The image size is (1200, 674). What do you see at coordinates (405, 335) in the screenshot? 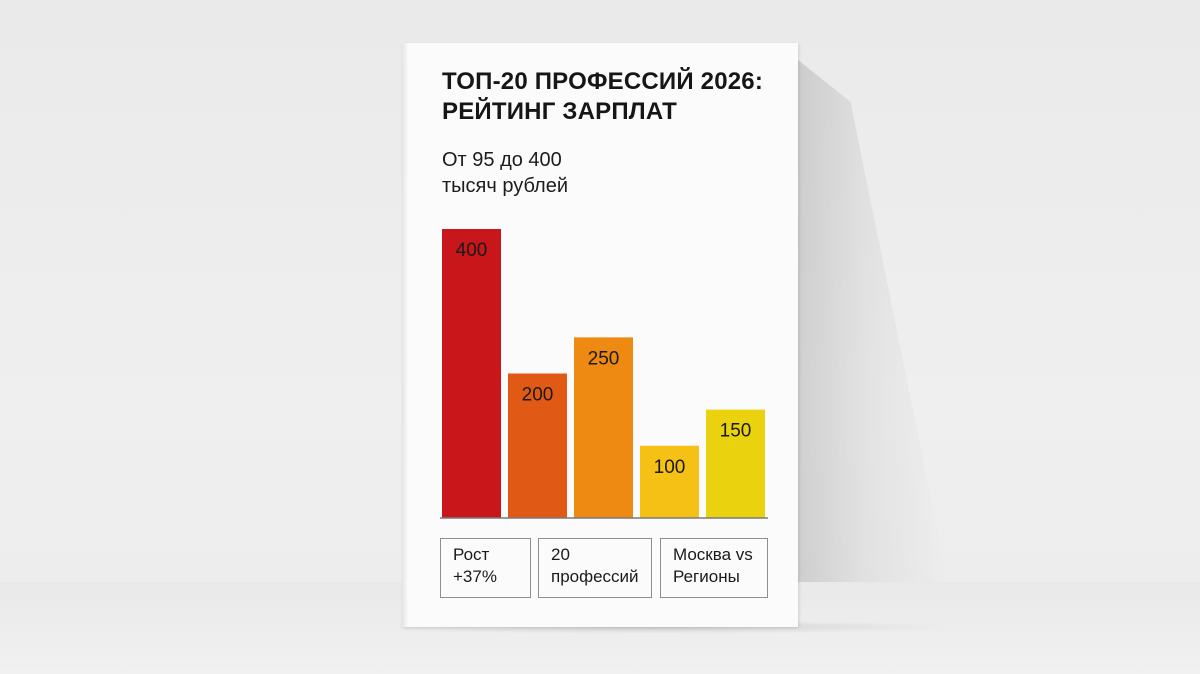
I see `book-spine` at bounding box center [405, 335].